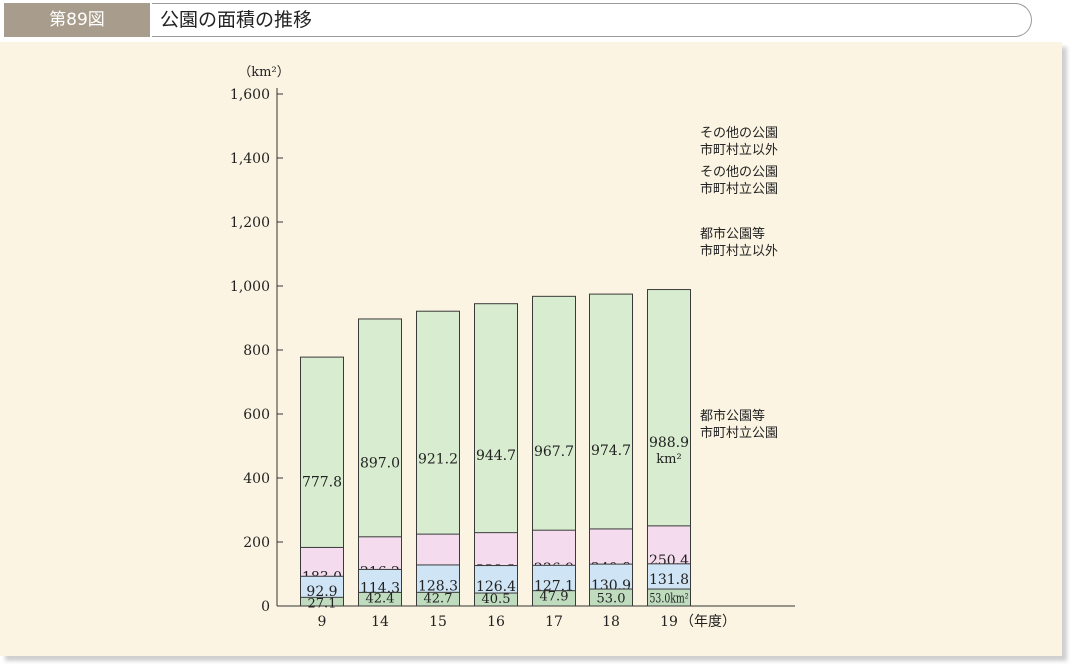 This screenshot has width=1072, height=669. Describe the element at coordinates (438, 586) in the screenshot. I see `data-label: 128.3` at that location.